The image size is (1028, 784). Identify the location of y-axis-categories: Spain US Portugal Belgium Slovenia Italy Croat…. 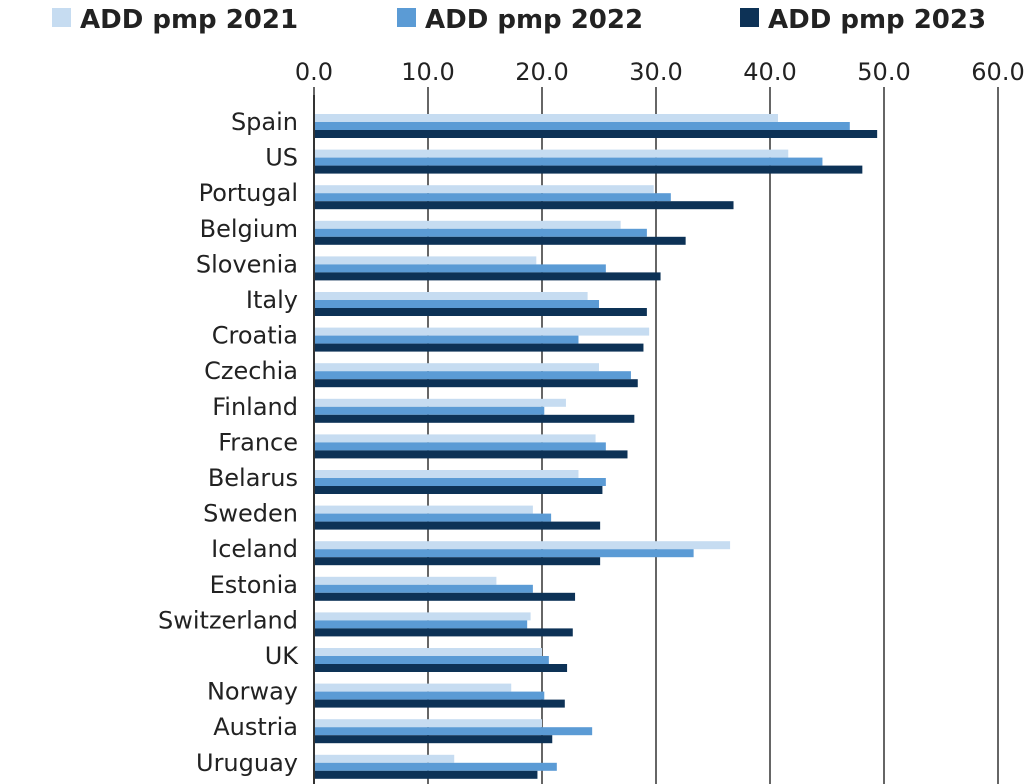
(228, 442).